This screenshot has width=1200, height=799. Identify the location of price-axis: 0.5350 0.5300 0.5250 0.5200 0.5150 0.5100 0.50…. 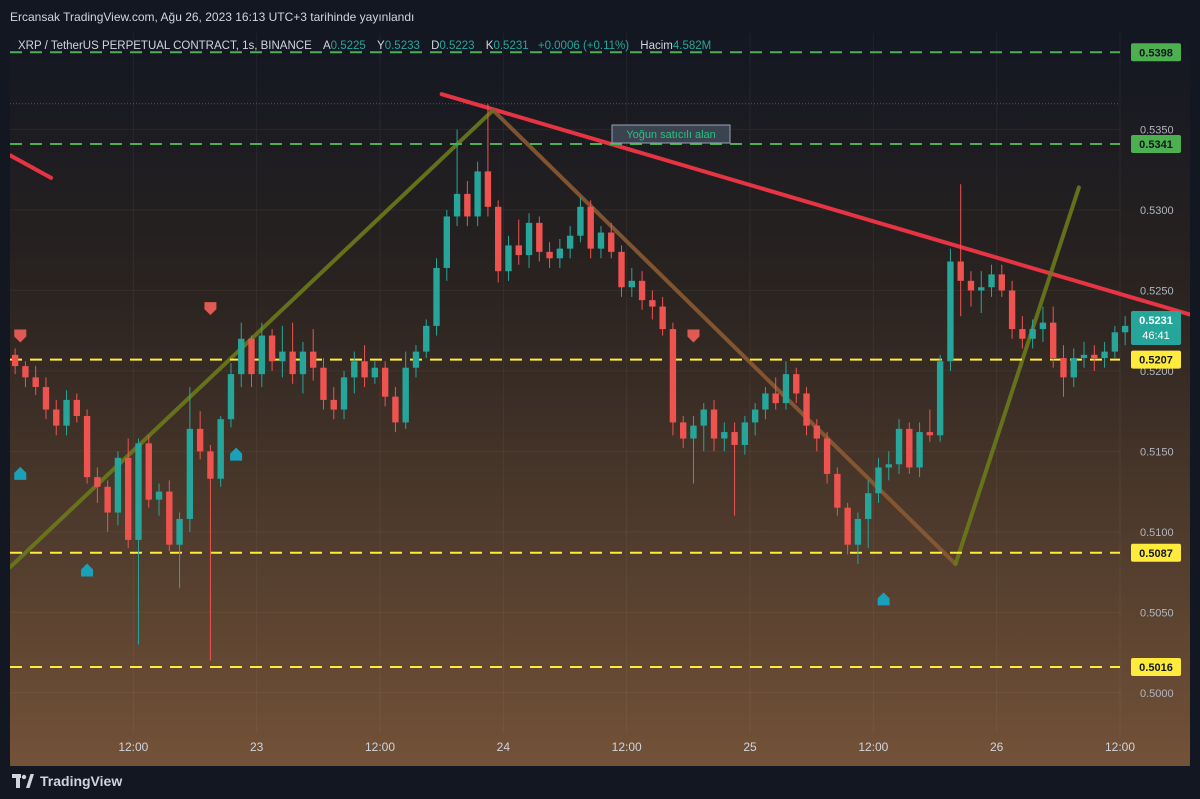
(1156, 371).